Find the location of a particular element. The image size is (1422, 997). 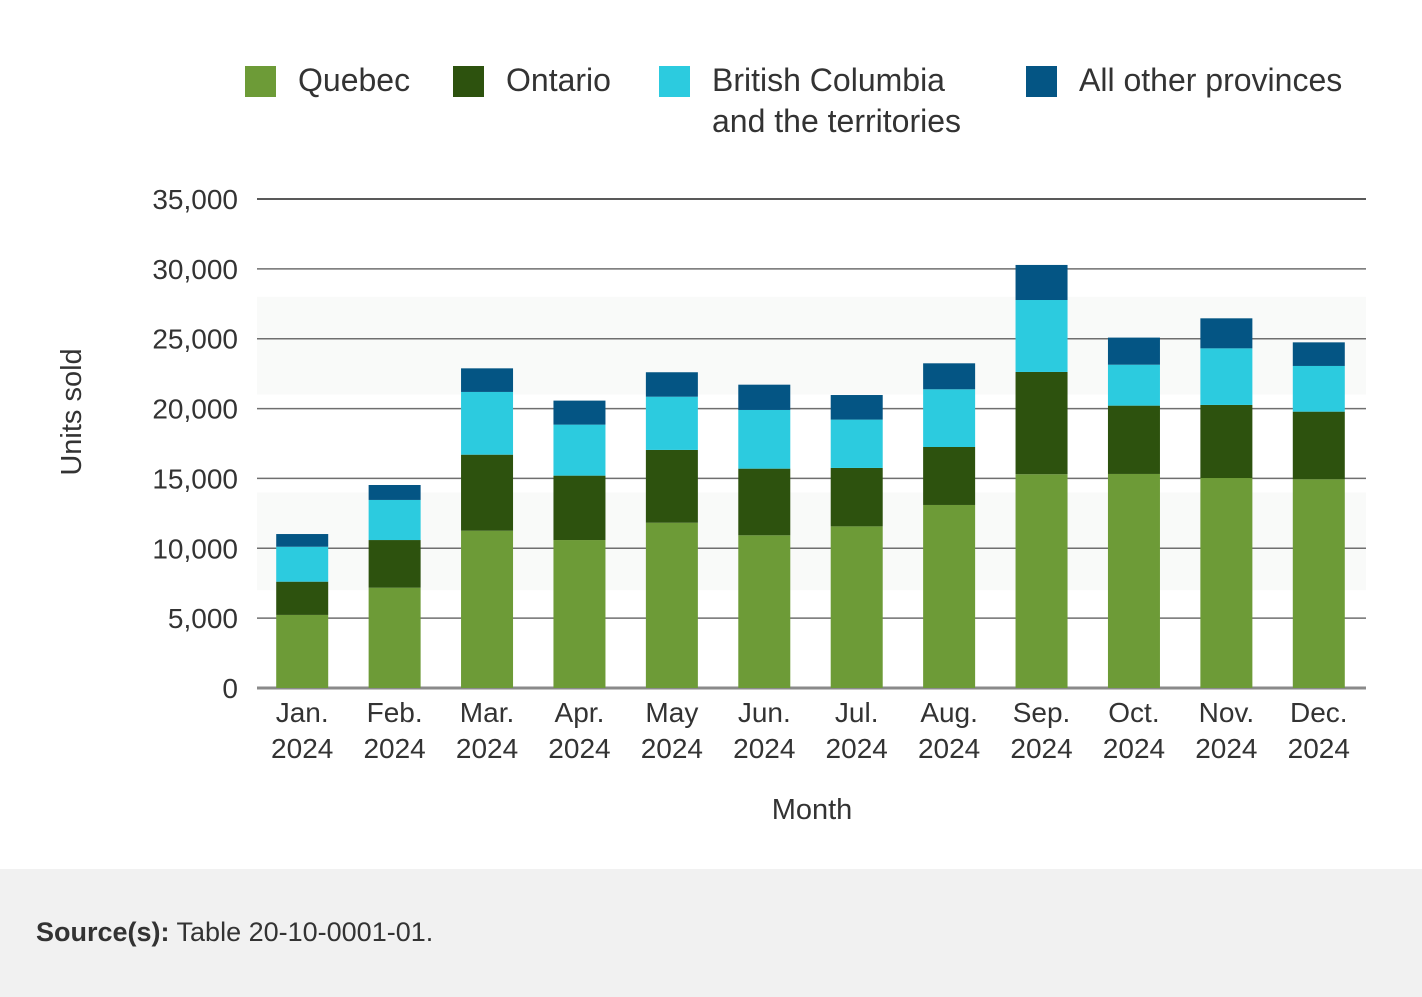

y-tick-label: 25,000 is located at coordinates (195, 339).